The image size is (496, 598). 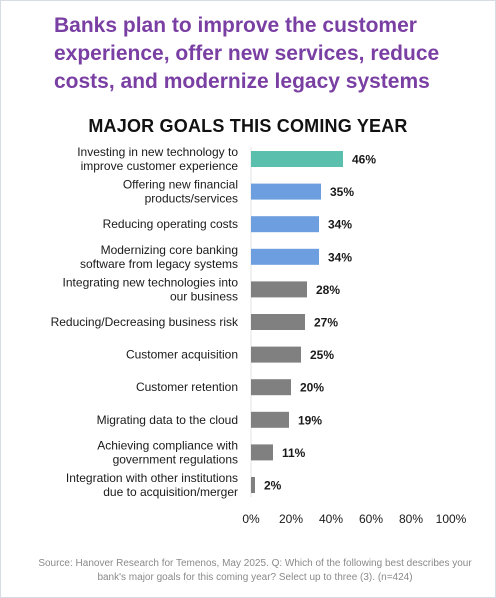 I want to click on x-tick-label: 40%, so click(x=331, y=519).